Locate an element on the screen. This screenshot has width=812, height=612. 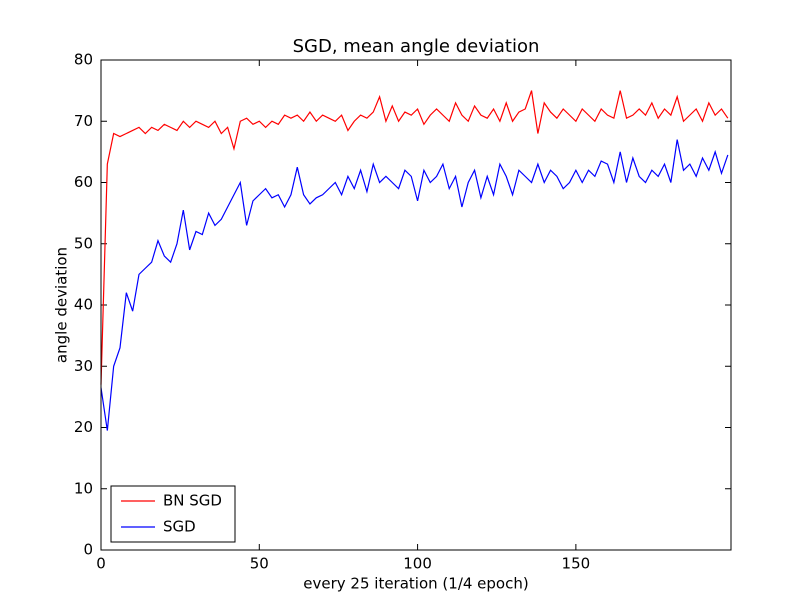
x-tick-label: 100 is located at coordinates (417, 564).